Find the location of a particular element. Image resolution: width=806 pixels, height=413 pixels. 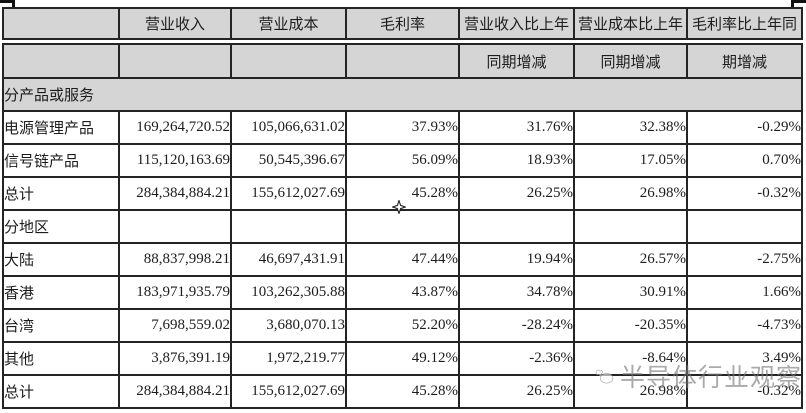

cell-margin-yoy: -0.29% is located at coordinates (744, 127).